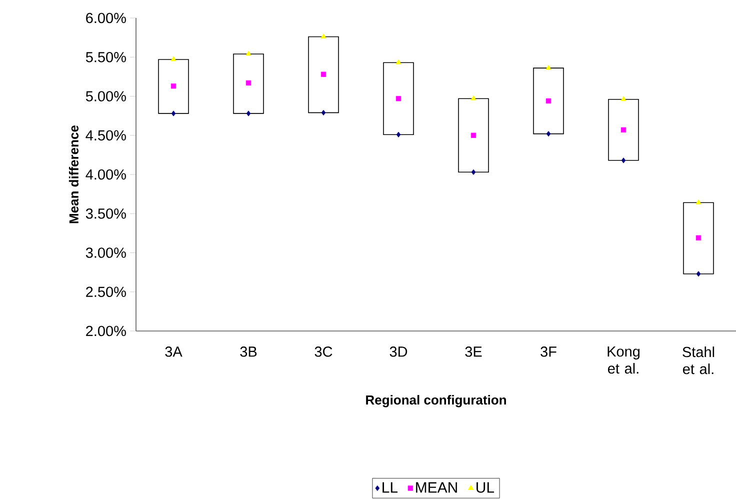 This screenshot has width=736, height=500. Describe the element at coordinates (106, 331) in the screenshot. I see `y-tick-label: 2.00%` at that location.